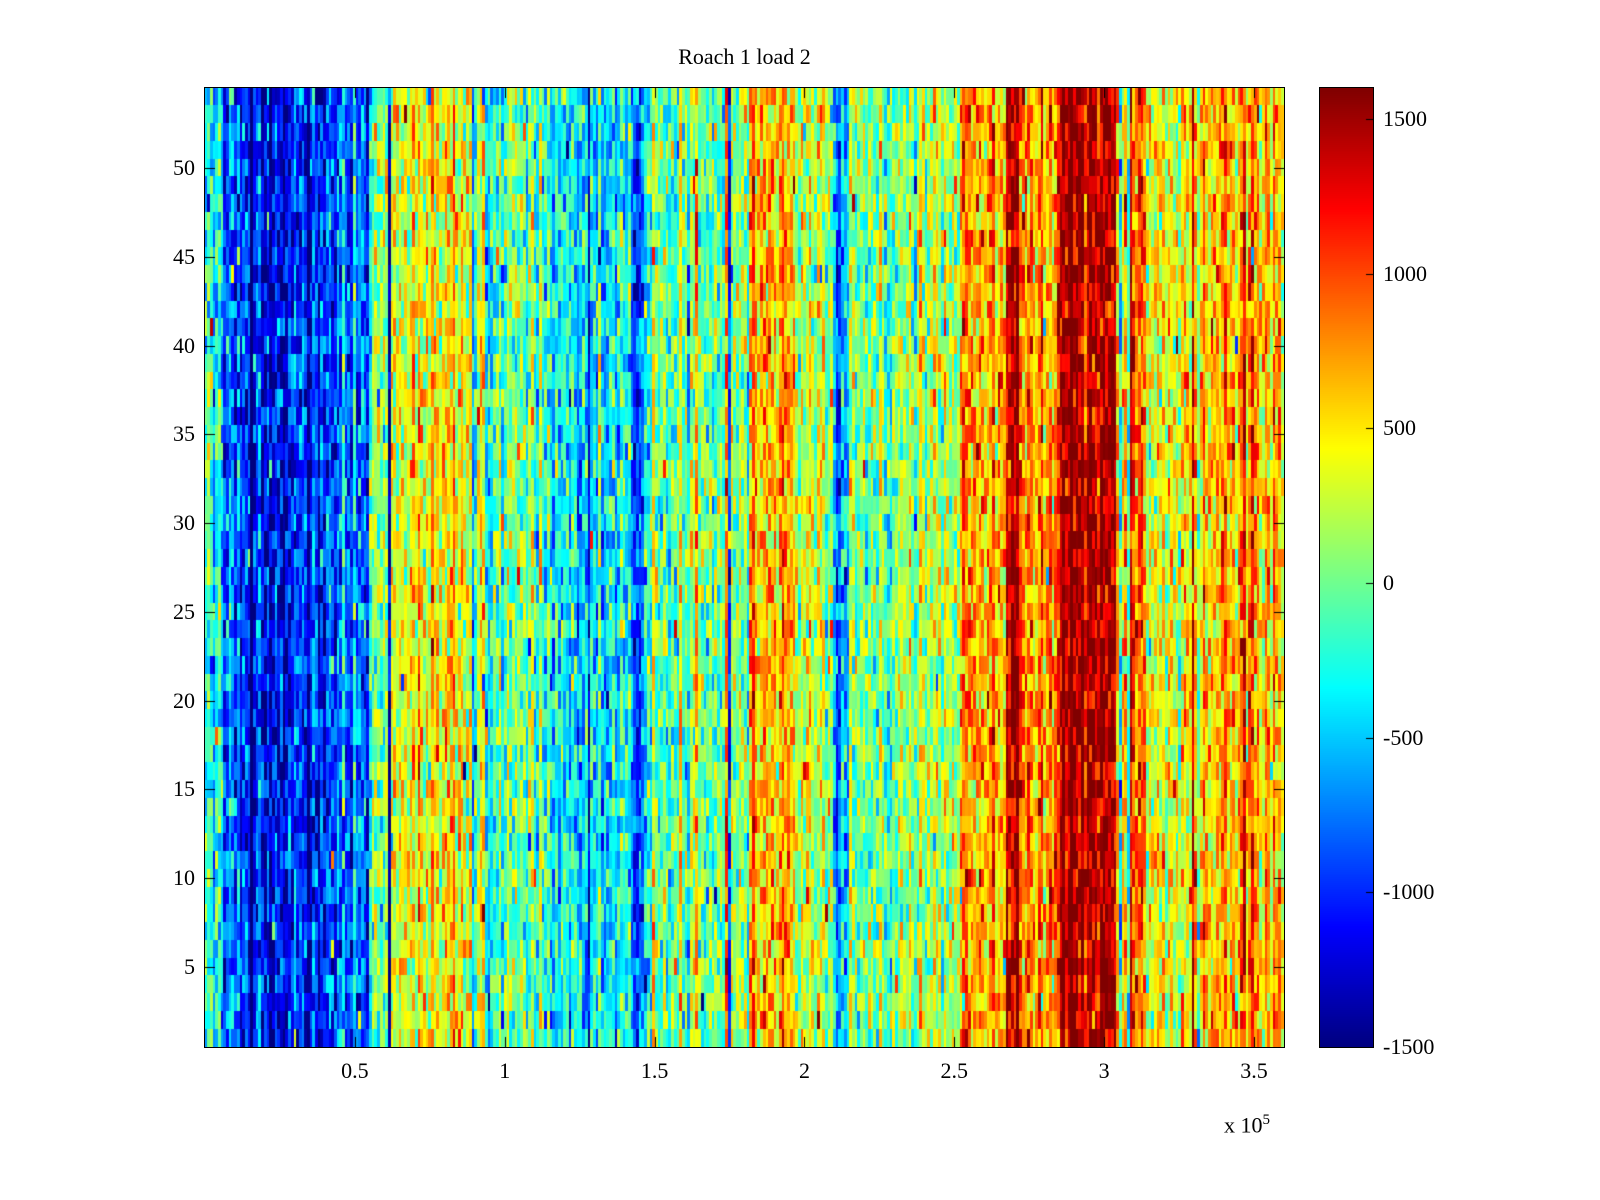 The image size is (1600, 1200). I want to click on y-tick-label: 30, so click(184, 523).